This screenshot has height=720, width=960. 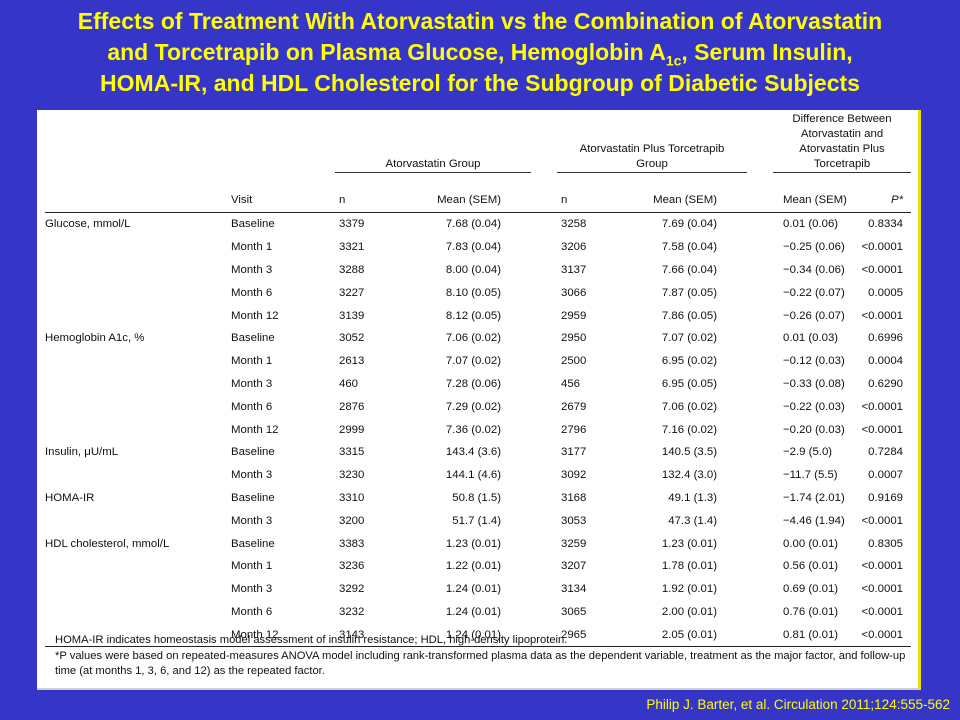 What do you see at coordinates (886, 338) in the screenshot?
I see `row-p-value: 0.6996` at bounding box center [886, 338].